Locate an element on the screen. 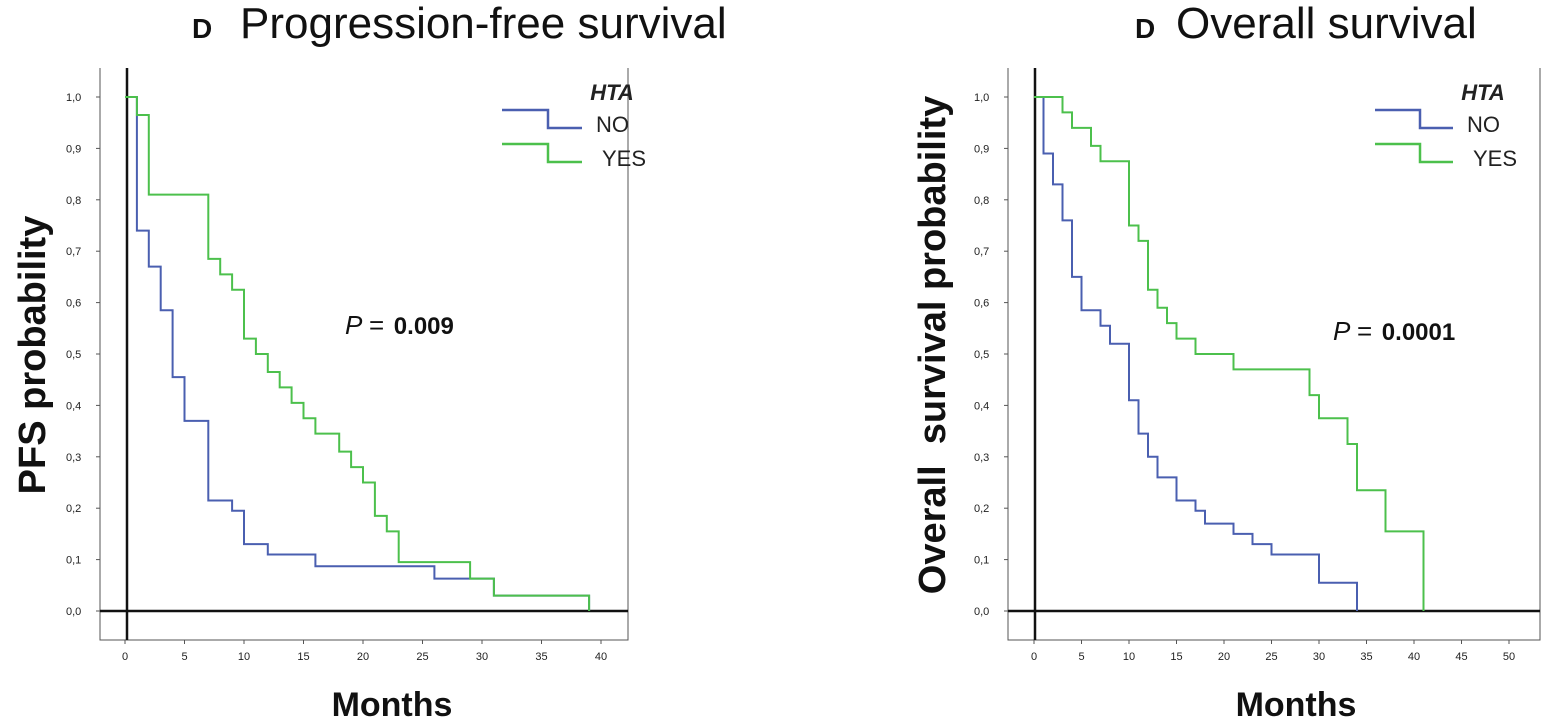  x-tick-label: 50 is located at coordinates (1509, 657).